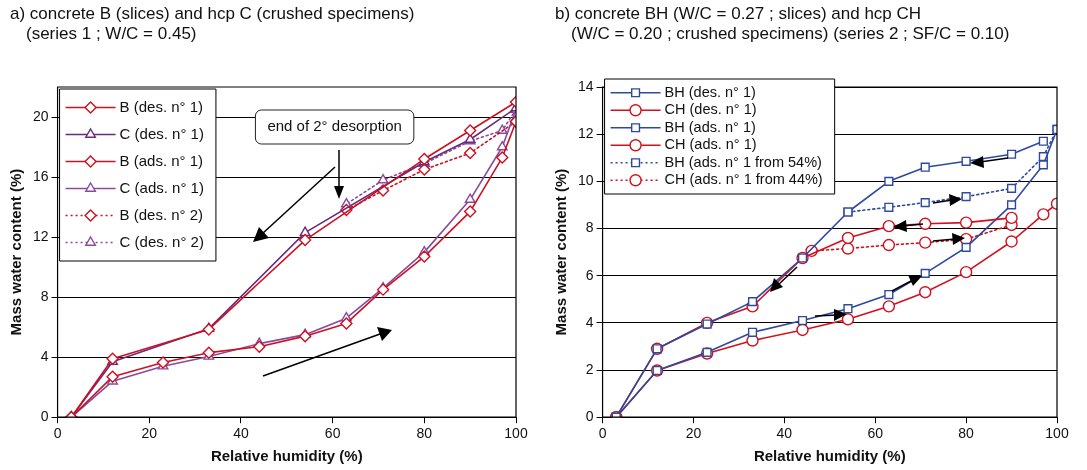 This screenshot has height=470, width=1087. Describe the element at coordinates (161, 160) in the screenshot. I see `legend-label: B (ads. n° 1)` at that location.